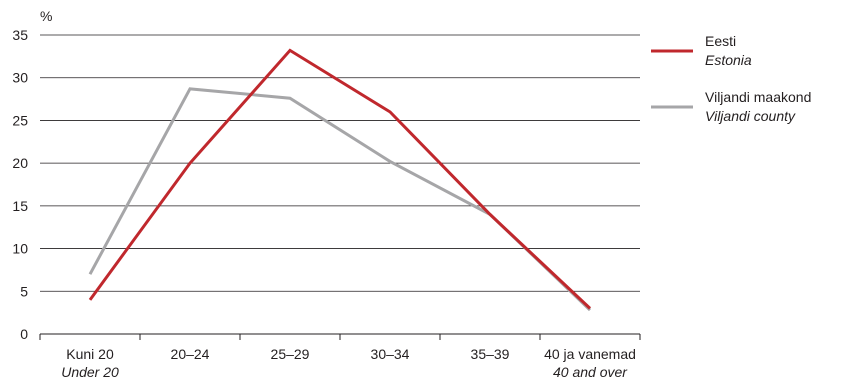 The height and width of the screenshot is (389, 847). What do you see at coordinates (20, 206) in the screenshot?
I see `y-tick-label: 15` at bounding box center [20, 206].